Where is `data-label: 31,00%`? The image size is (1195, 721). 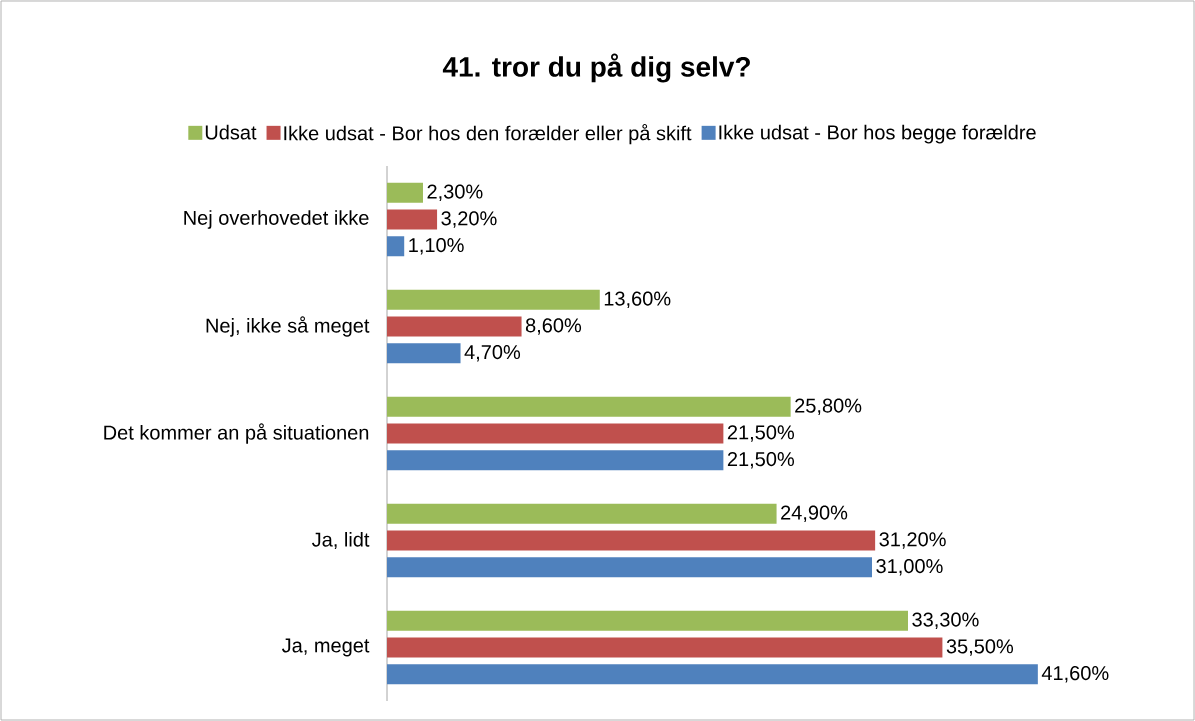
data-label: 31,00% is located at coordinates (909, 567).